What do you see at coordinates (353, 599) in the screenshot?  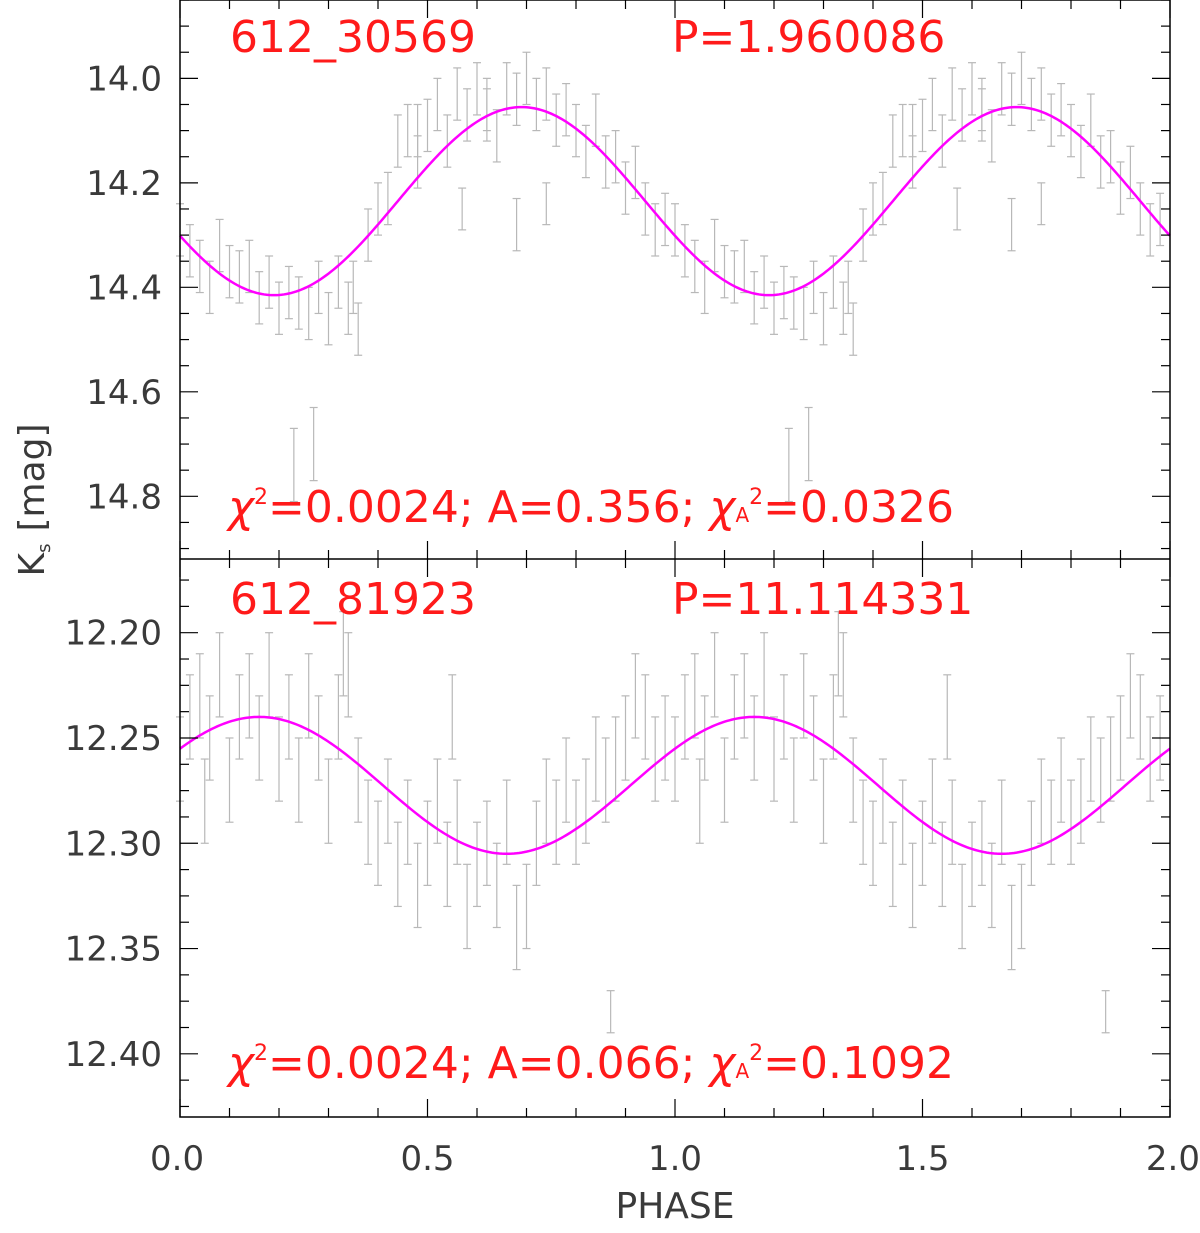 I see `star-id-bottom: 612_81923` at bounding box center [353, 599].